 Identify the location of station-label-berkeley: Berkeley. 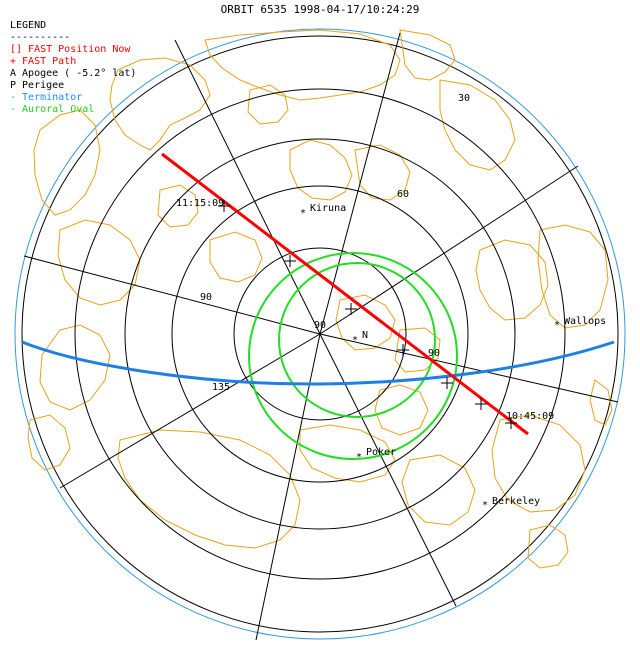
(516, 501).